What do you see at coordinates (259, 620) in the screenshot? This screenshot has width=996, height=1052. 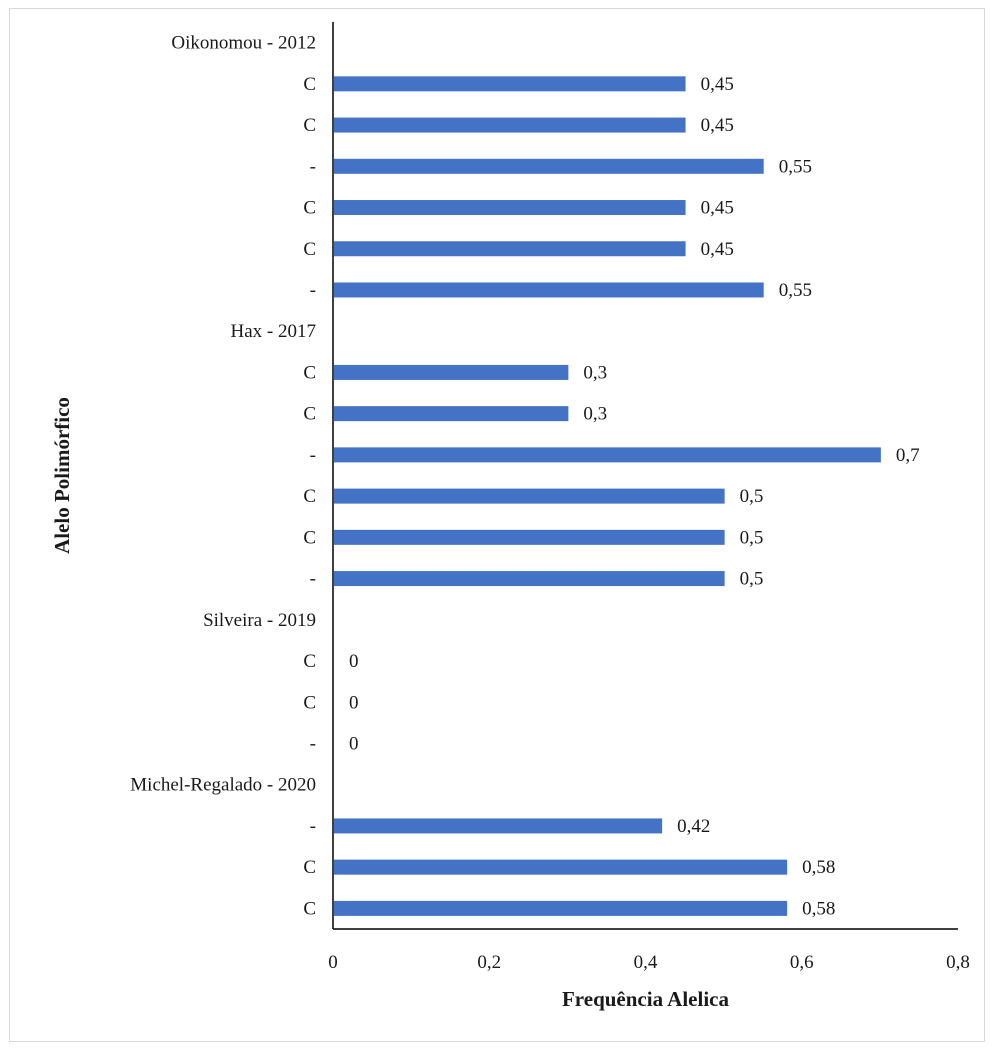 I see `category-label: Silveira - 2019` at bounding box center [259, 620].